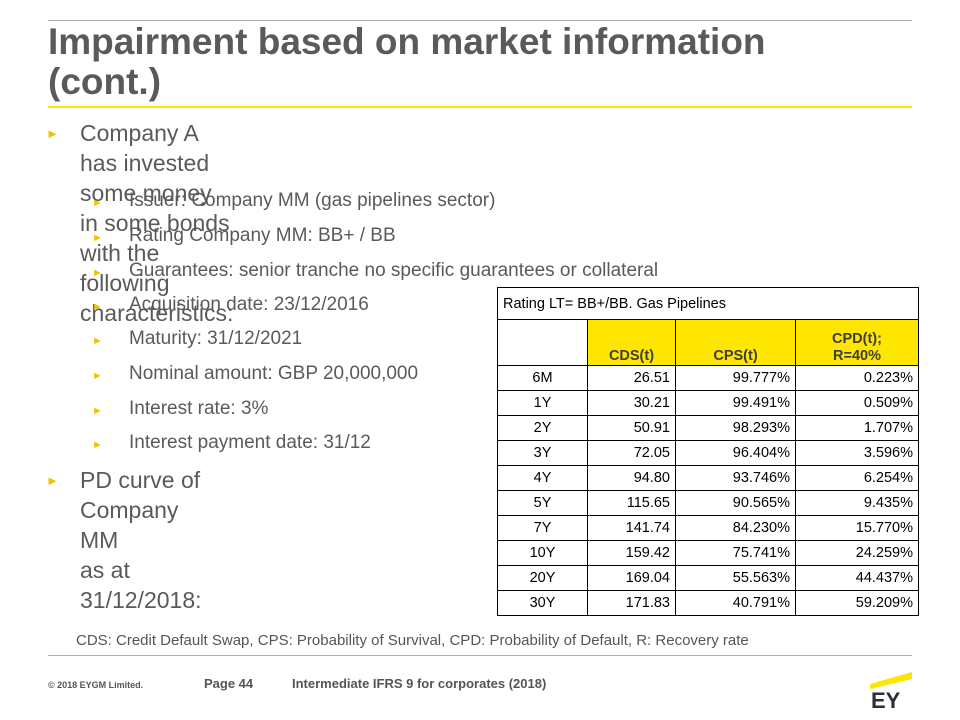 The image size is (960, 720). What do you see at coordinates (274, 373) in the screenshot?
I see `bullet-sub-text: Nominal amount: GBP 20,000,000` at bounding box center [274, 373].